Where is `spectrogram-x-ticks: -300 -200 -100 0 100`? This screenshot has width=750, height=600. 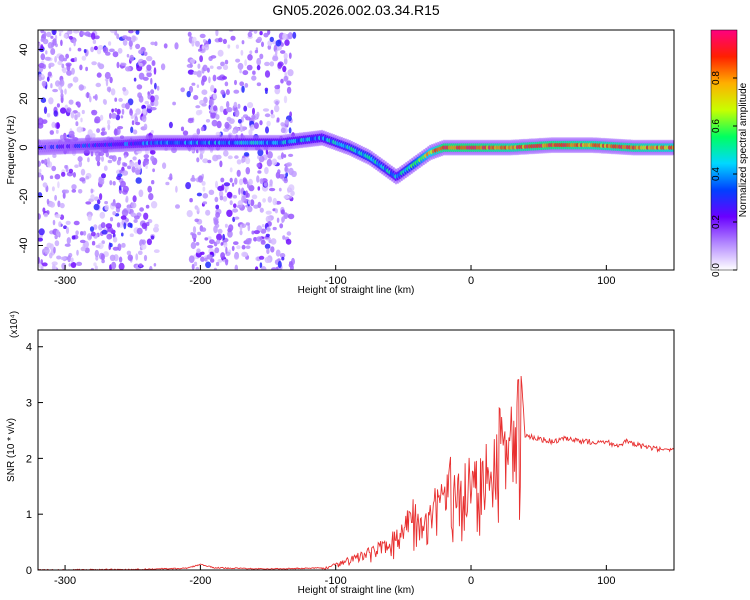
spectrogram-x-ticks: -300 -200 -100 0 100 is located at coordinates (335, 276).